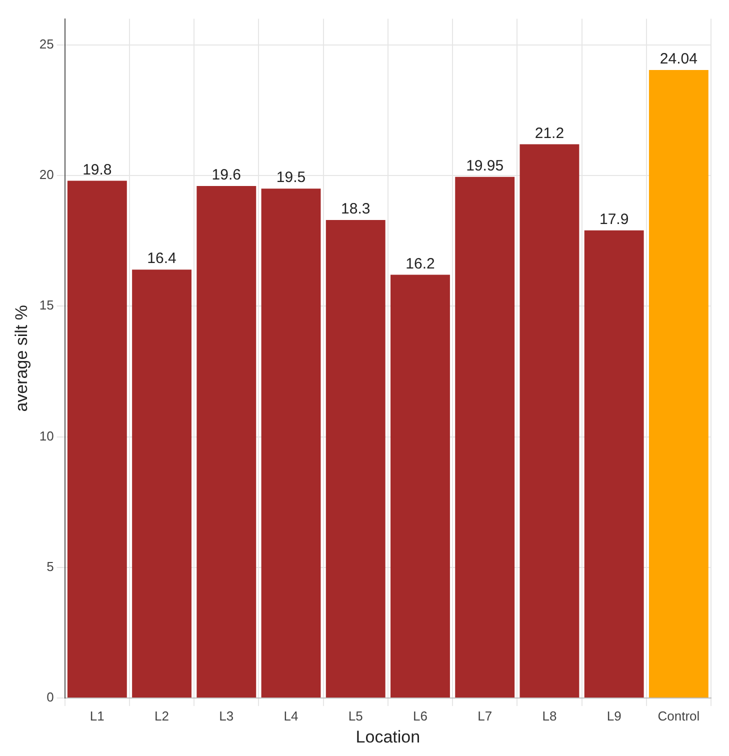 The image size is (729, 756). Describe the element at coordinates (549, 716) in the screenshot. I see `x-tick-label: L8` at that location.